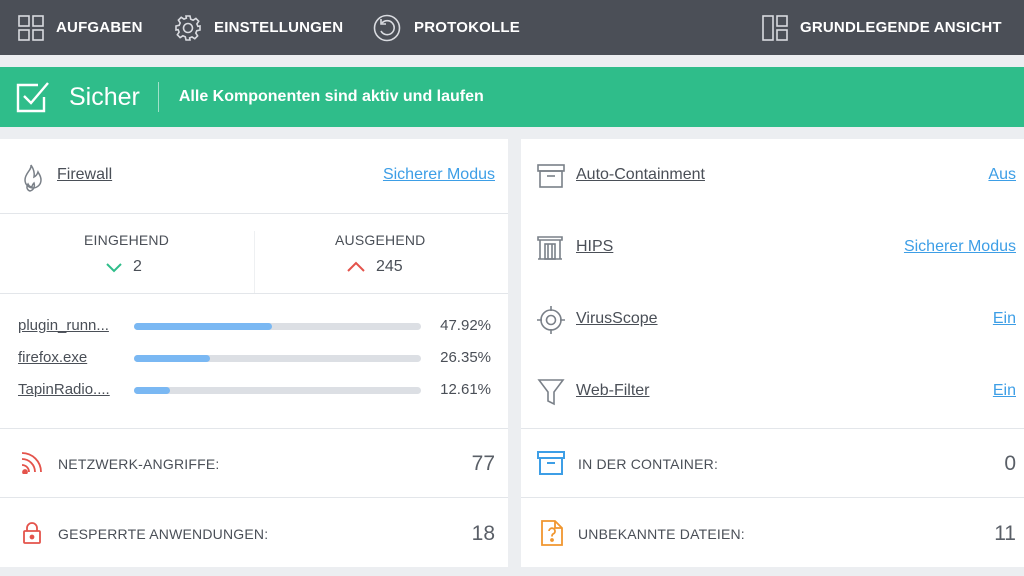 This screenshot has height=576, width=1024. I want to click on gear-icon, so click(188, 28).